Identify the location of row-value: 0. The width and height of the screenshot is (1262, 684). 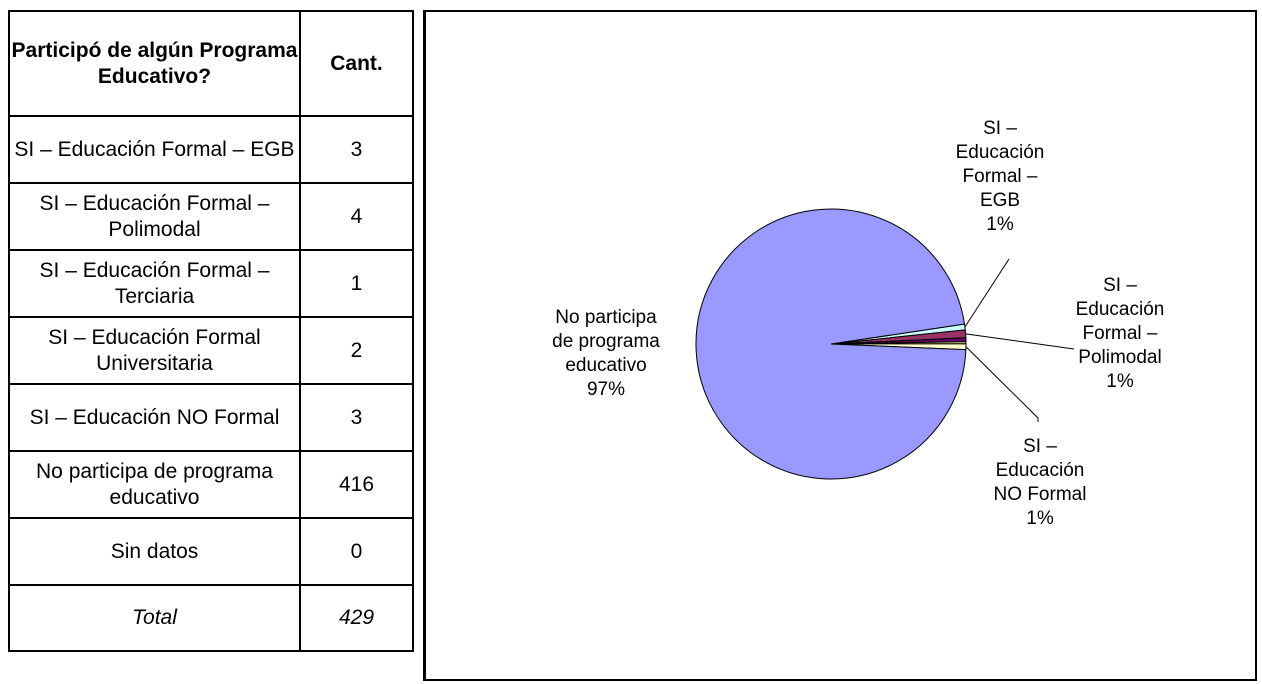
(356, 551).